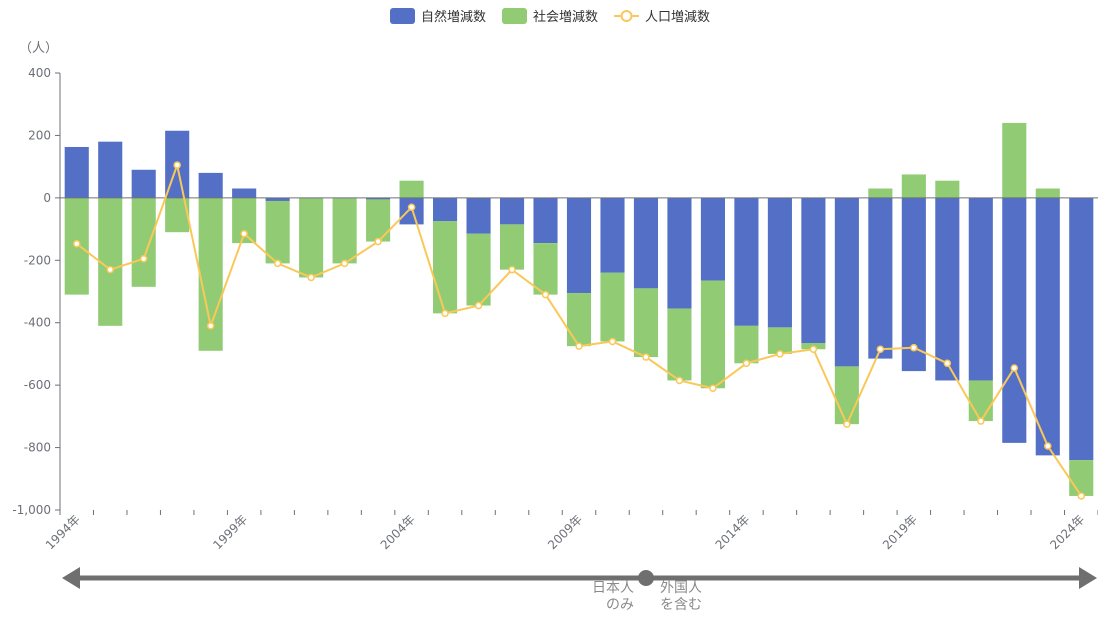 Image resolution: width=1098 pixels, height=617 pixels. What do you see at coordinates (398, 532) in the screenshot?
I see `x-tick-label: 2004年` at bounding box center [398, 532].